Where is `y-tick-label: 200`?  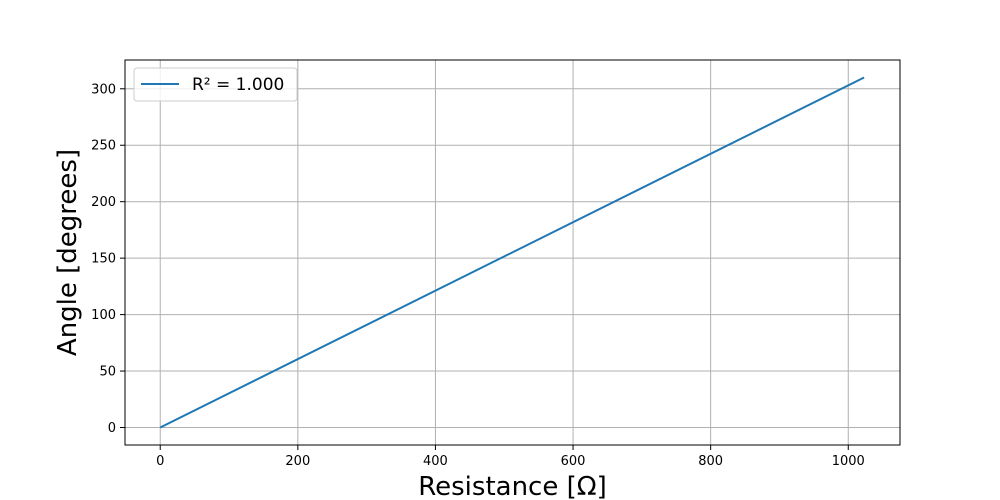 y-tick-label: 200 is located at coordinates (103, 202).